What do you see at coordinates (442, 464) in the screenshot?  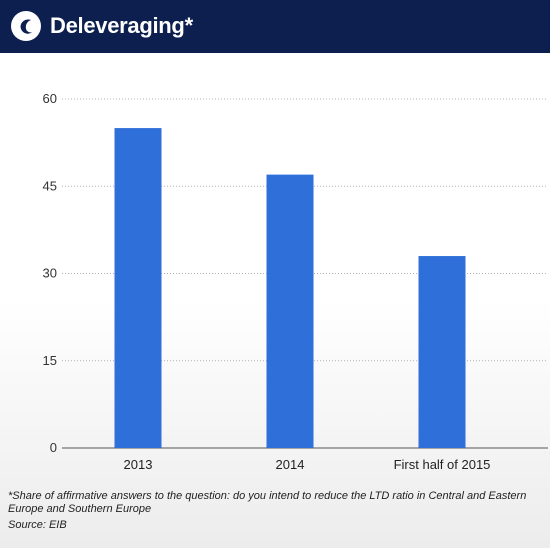 I see `x-tick-label: First half of 2015` at bounding box center [442, 464].